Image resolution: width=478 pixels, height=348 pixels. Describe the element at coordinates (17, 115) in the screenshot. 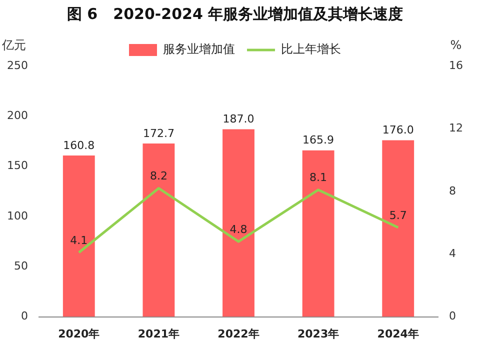

I see `y-tick-label: 200` at that location.